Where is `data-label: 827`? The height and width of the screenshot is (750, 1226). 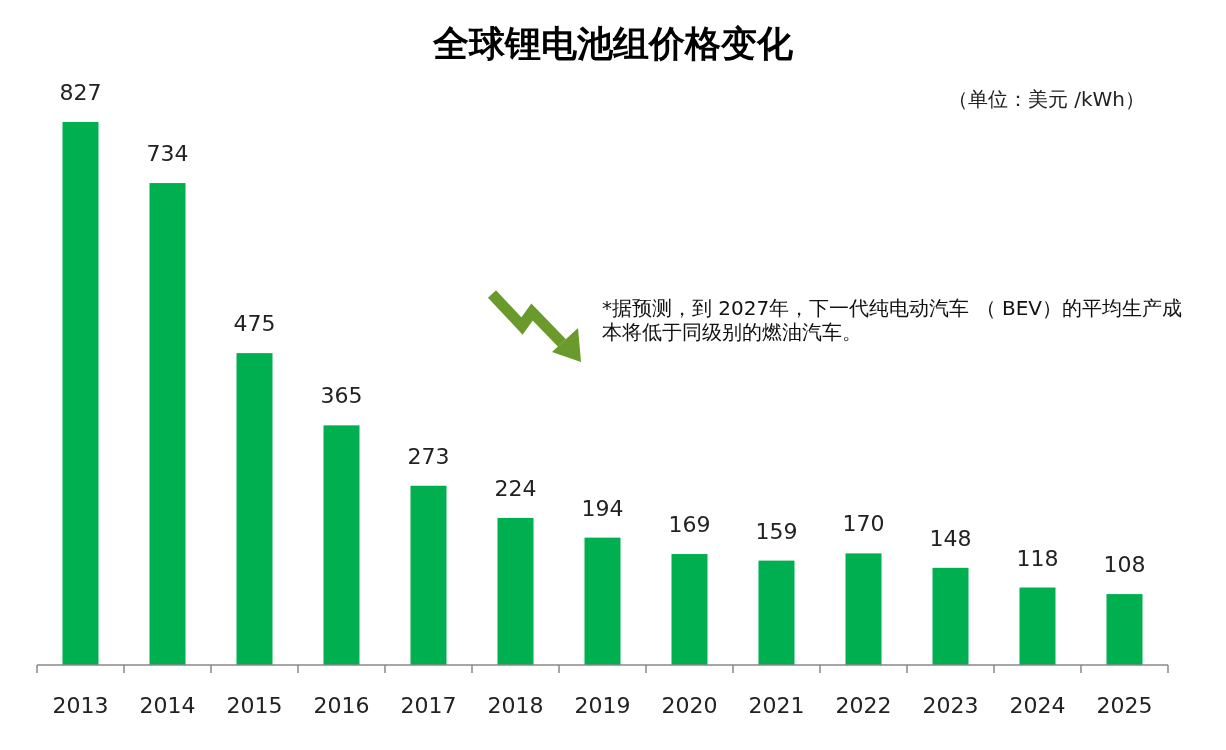
data-label: 827 is located at coordinates (80, 92).